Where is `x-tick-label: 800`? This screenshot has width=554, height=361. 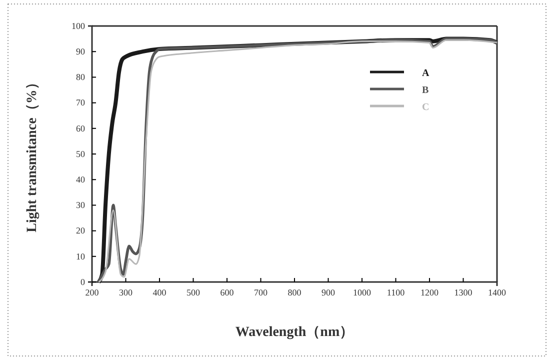
x-tick-label: 800 is located at coordinates (295, 292).